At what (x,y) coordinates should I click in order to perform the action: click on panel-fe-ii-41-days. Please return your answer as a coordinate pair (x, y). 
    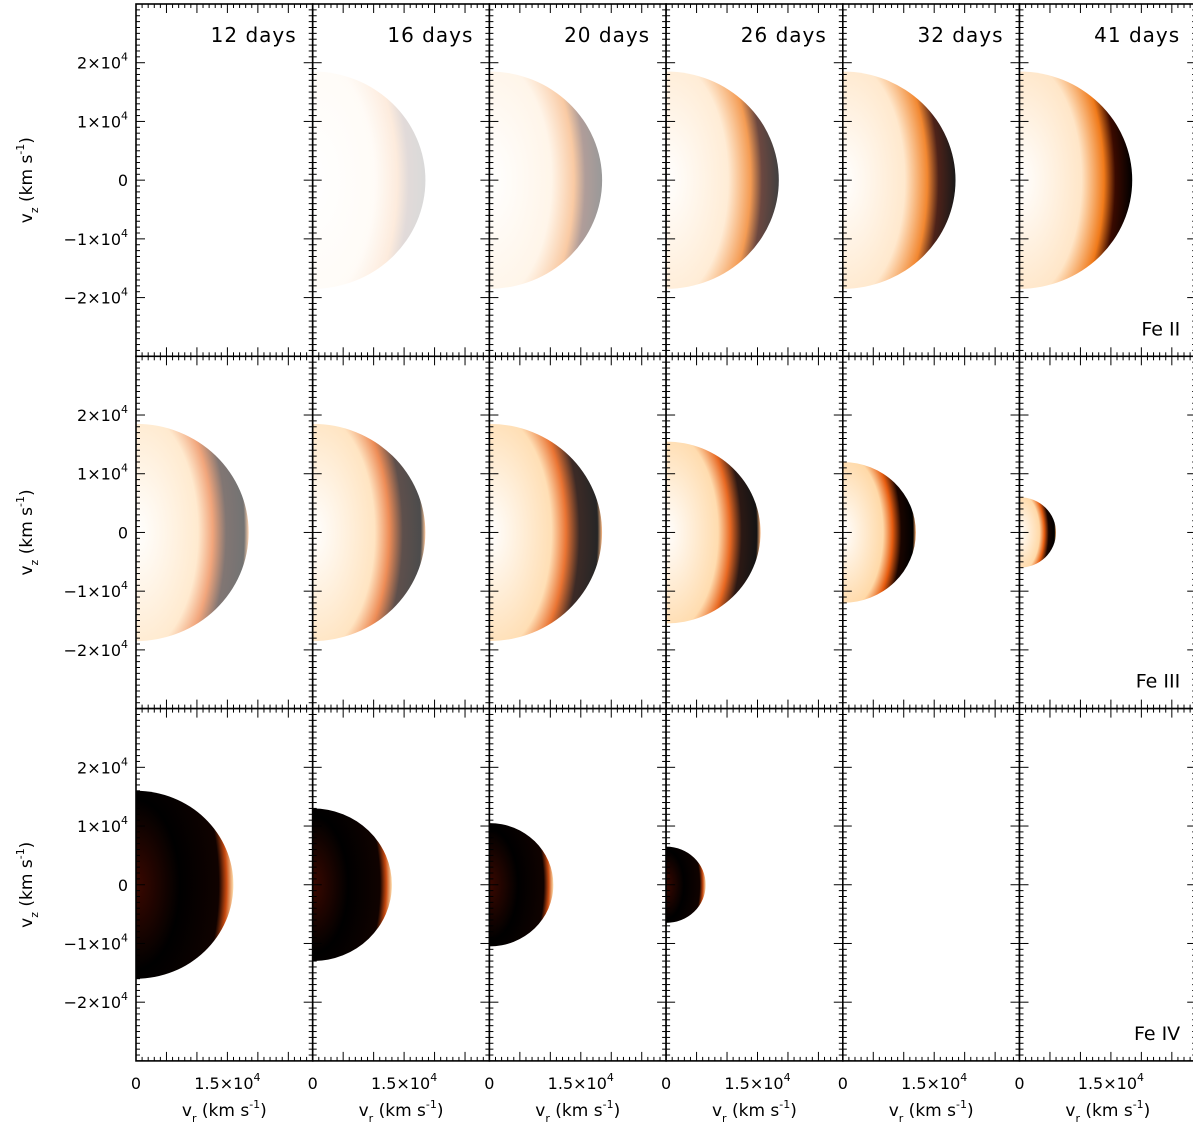
    Looking at the image, I should click on (1105, 180).